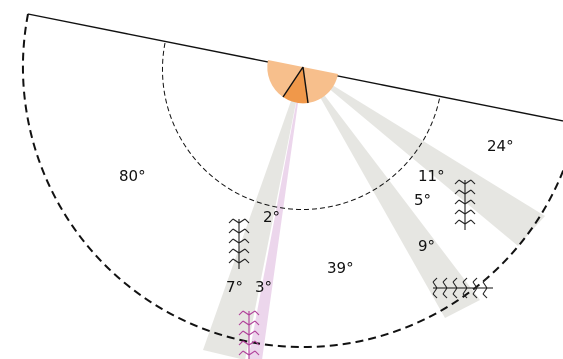  What do you see at coordinates (234, 287) in the screenshot?
I see `angle-label-7: 7°` at bounding box center [234, 287].